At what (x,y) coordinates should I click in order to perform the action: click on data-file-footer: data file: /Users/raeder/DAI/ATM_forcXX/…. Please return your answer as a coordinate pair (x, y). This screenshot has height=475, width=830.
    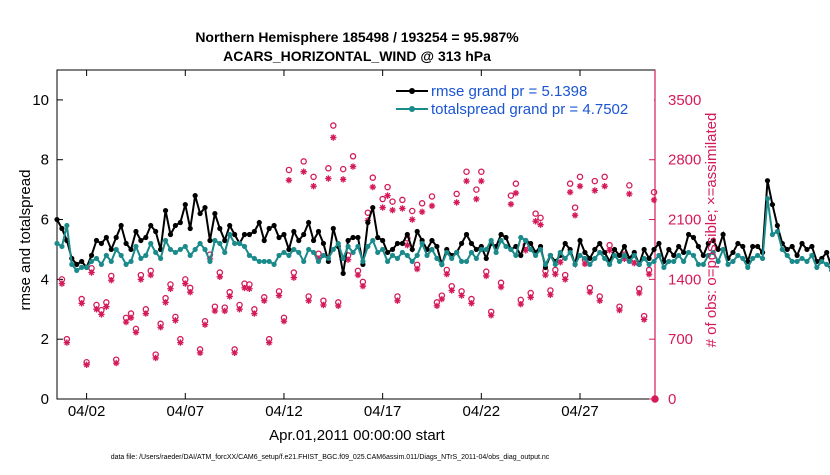
    Looking at the image, I should click on (330, 457).